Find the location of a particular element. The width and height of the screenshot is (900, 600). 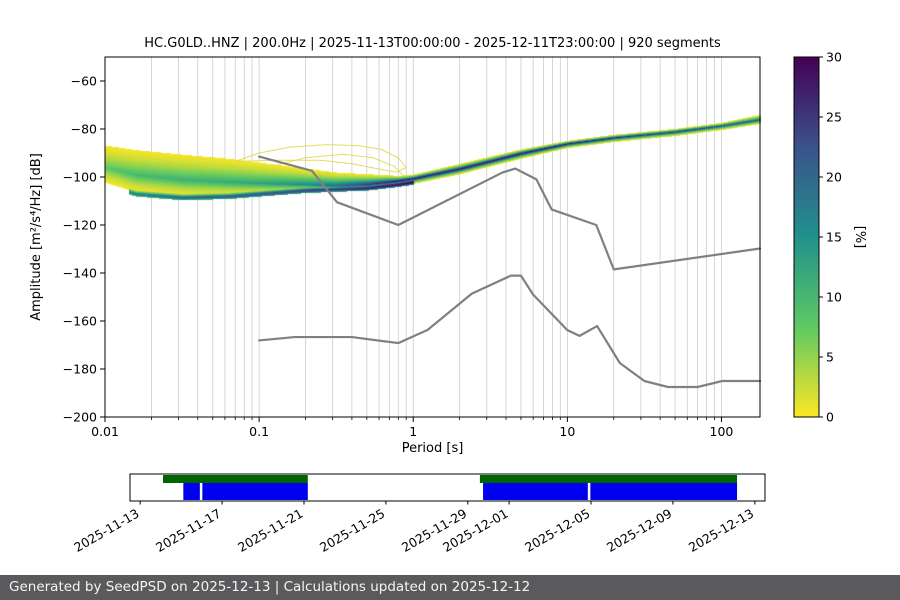

timeline-tick-label: 2025-11-13 is located at coordinates (106, 530).